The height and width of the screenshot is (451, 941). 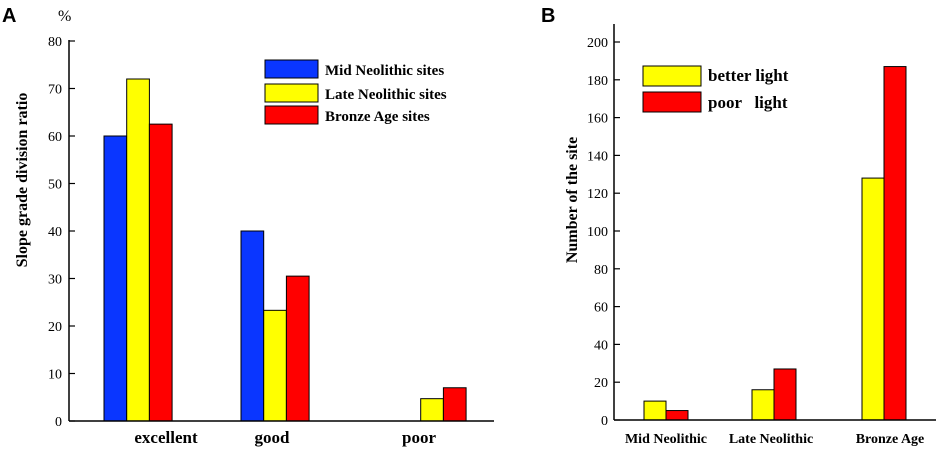 What do you see at coordinates (252, 326) in the screenshot?
I see `bar-good-mid-neolithic-sites` at bounding box center [252, 326].